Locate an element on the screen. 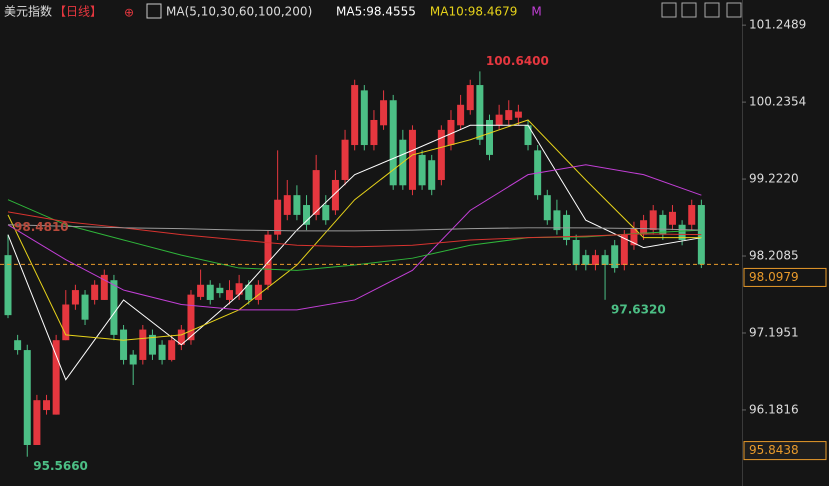 Image resolution: width=829 pixels, height=486 pixels. period: 【日线】 is located at coordinates (78, 12).